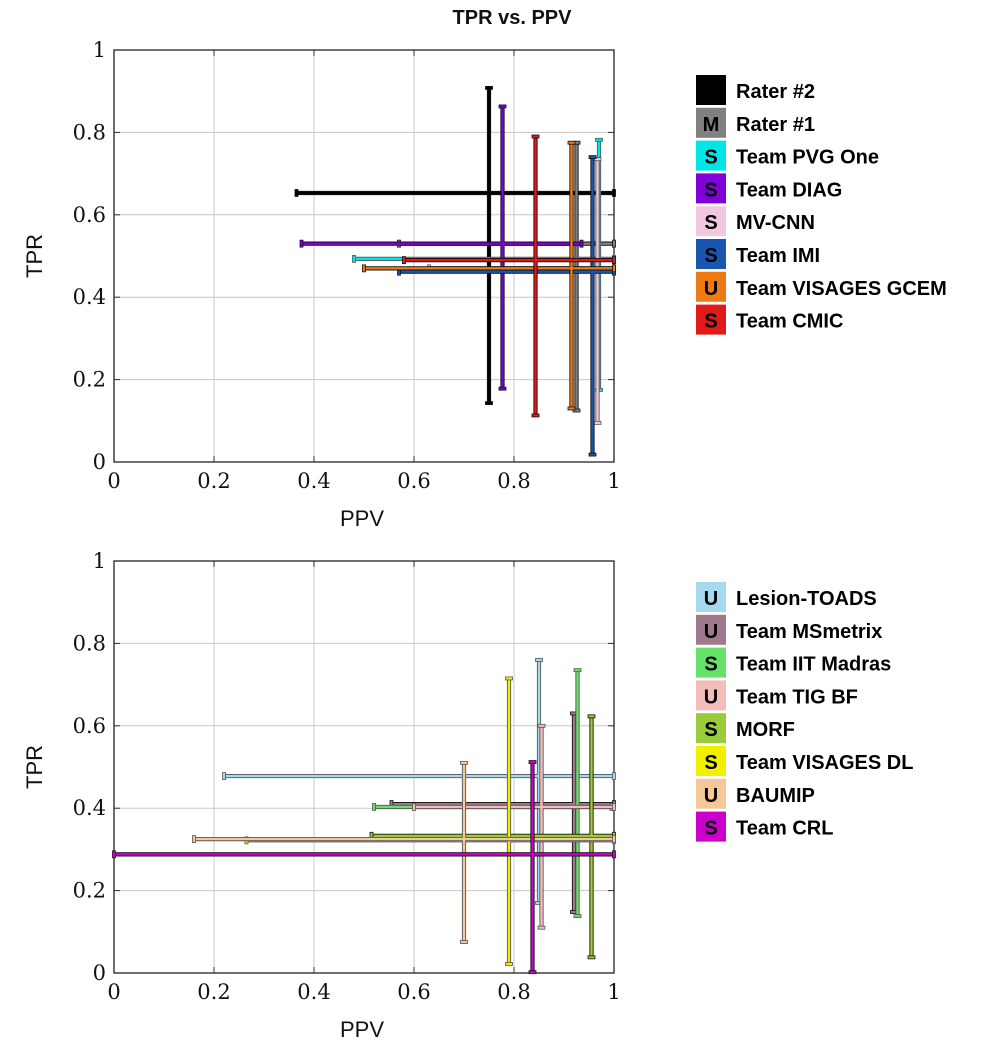 Image resolution: width=999 pixels, height=1047 pixels. Describe the element at coordinates (313, 992) in the screenshot. I see `x-tick-label: 0.4` at that location.